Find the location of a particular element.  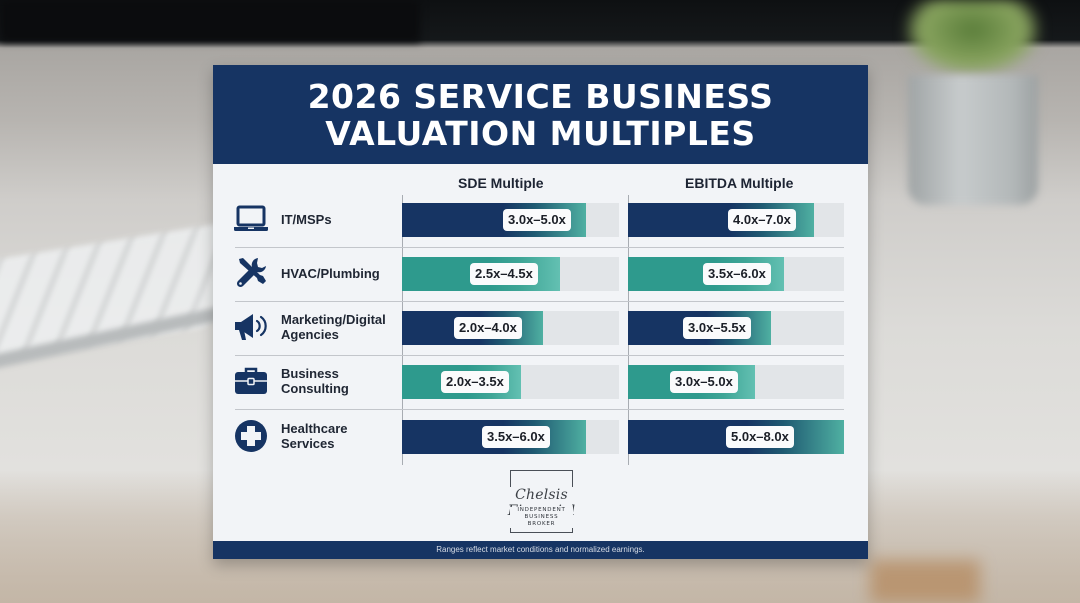

ebitda-column-header: EBITDA Multiple is located at coordinates (739, 183).